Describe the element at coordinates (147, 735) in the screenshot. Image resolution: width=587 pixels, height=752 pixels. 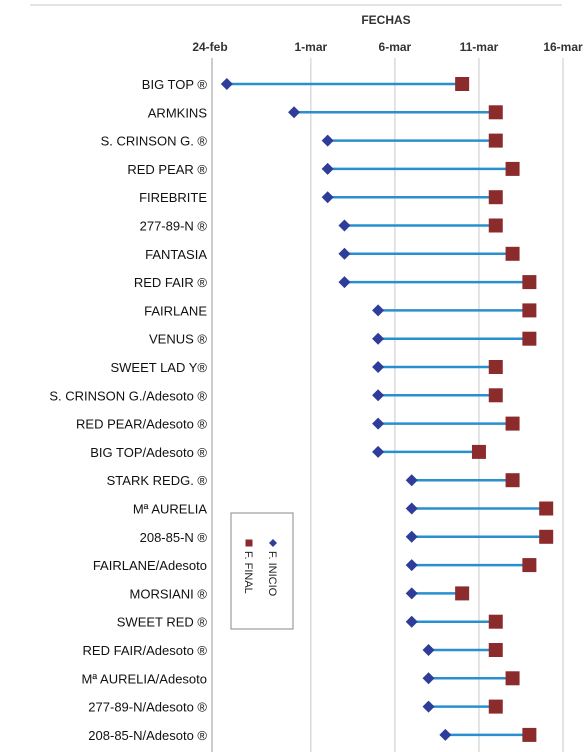
I see `category-label: 208-85-N/Adesoto ®` at that location.